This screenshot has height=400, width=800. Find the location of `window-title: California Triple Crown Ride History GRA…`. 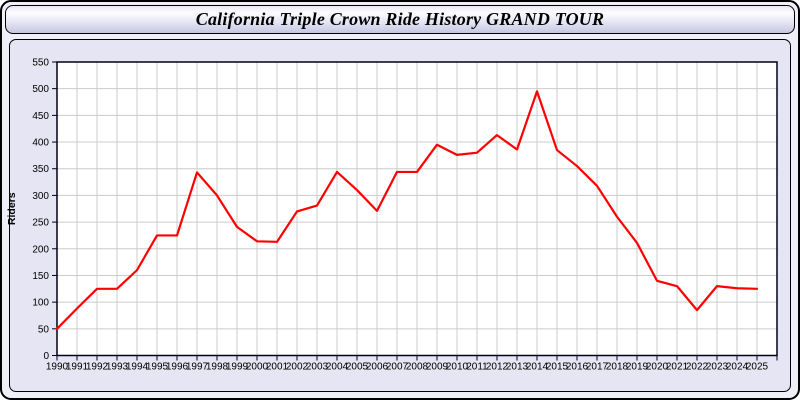

window-title: California Triple Crown Ride History GRA… is located at coordinates (400, 19).